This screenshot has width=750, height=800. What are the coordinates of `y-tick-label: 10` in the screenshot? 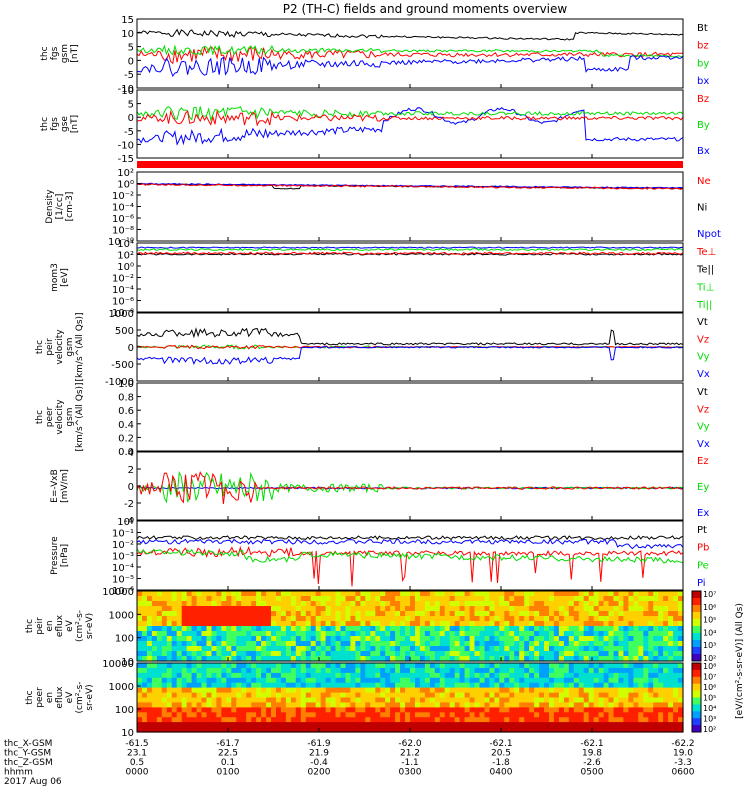 It's located at (127, 733).